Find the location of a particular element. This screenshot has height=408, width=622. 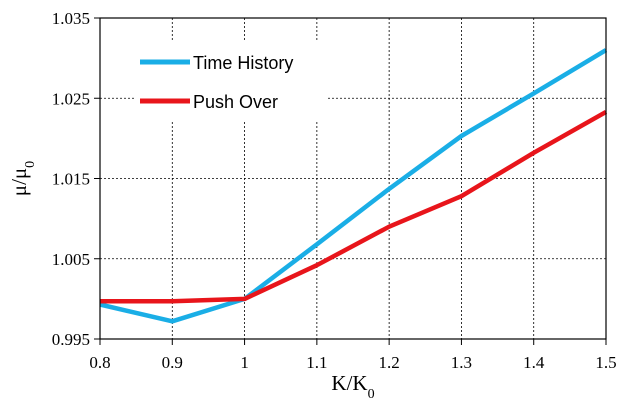

x-tick-labels: 0.8 0.9 1 1.1 1.2 1.3 1.4 1.5 is located at coordinates (352, 362).